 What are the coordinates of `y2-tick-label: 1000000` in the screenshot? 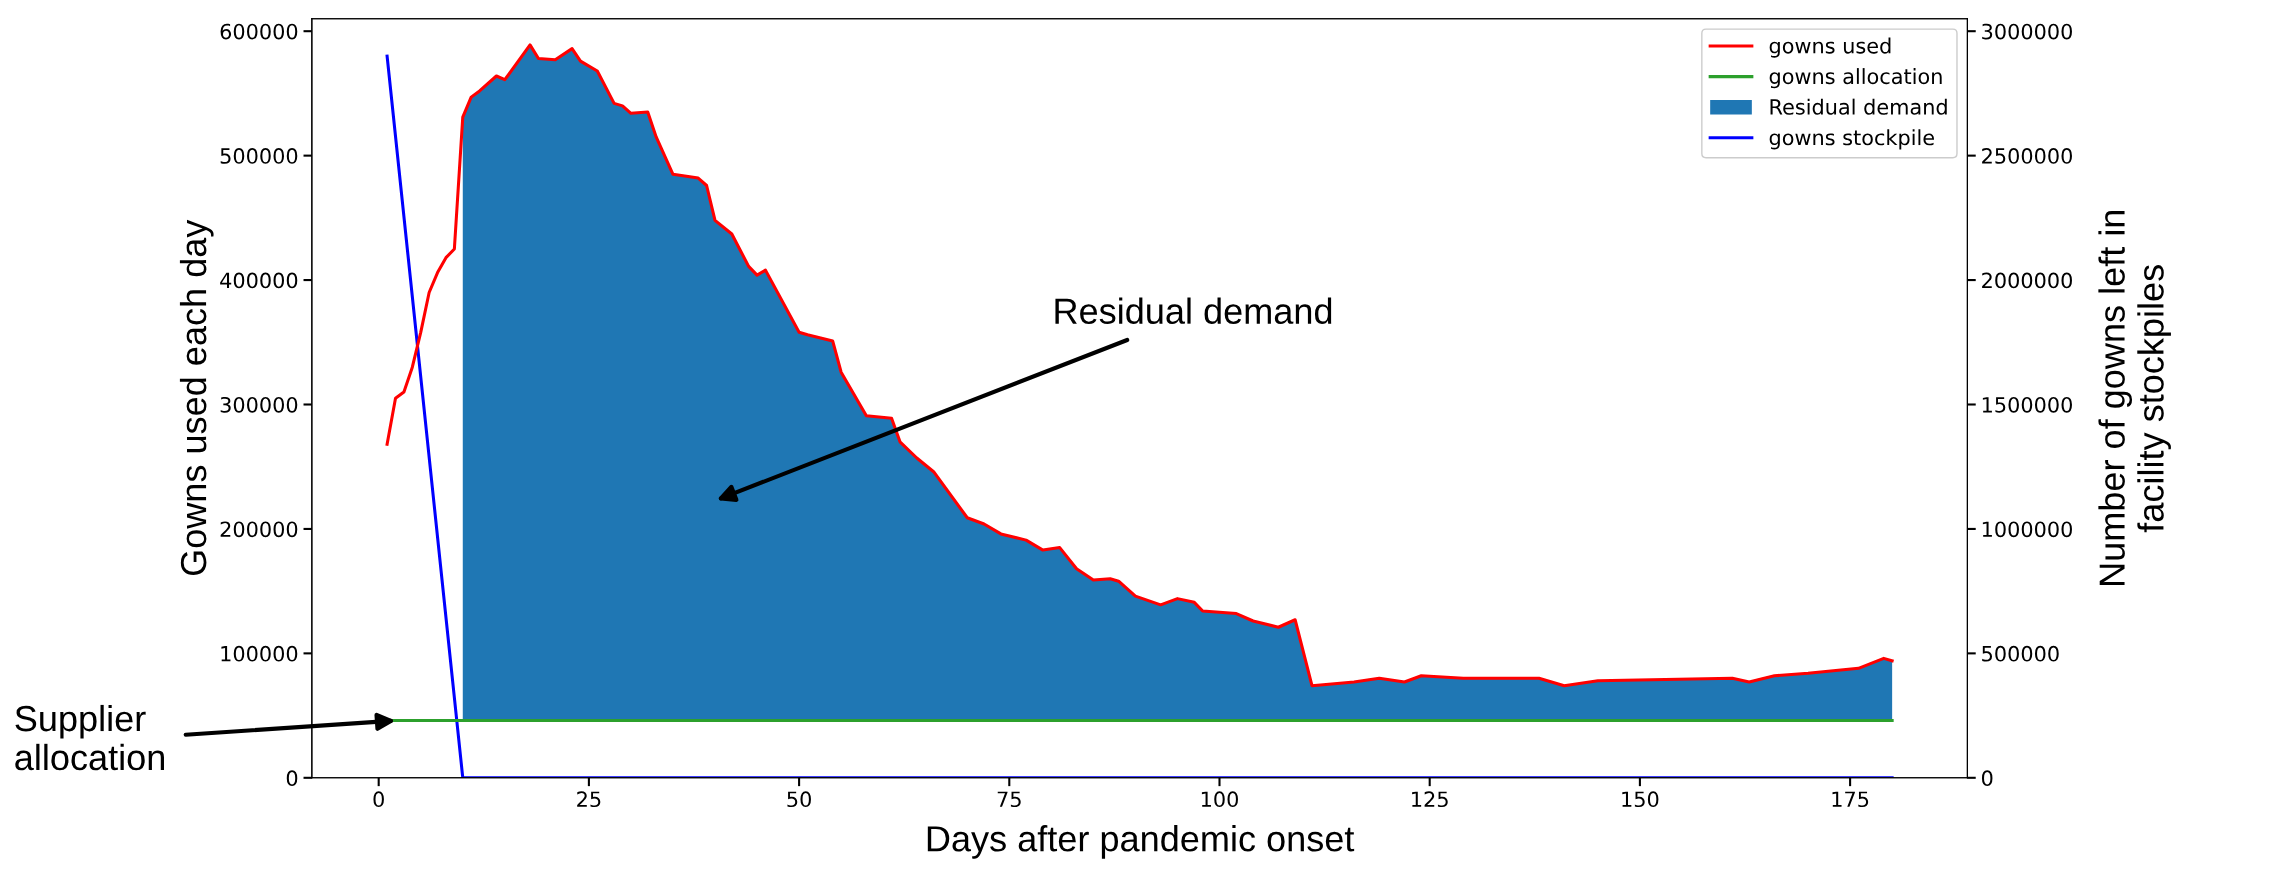 It's located at (2027, 529).